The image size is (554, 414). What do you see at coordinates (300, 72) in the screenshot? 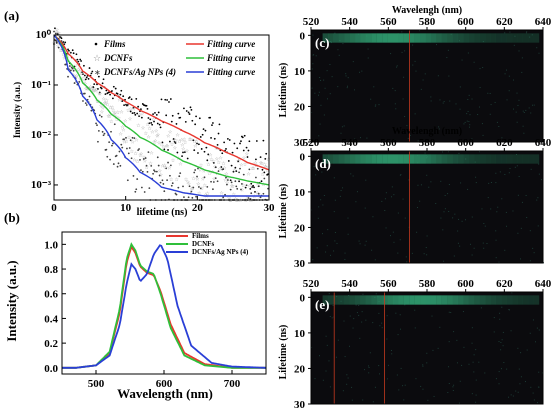
I see `map-ytick-label: 10` at bounding box center [300, 72].